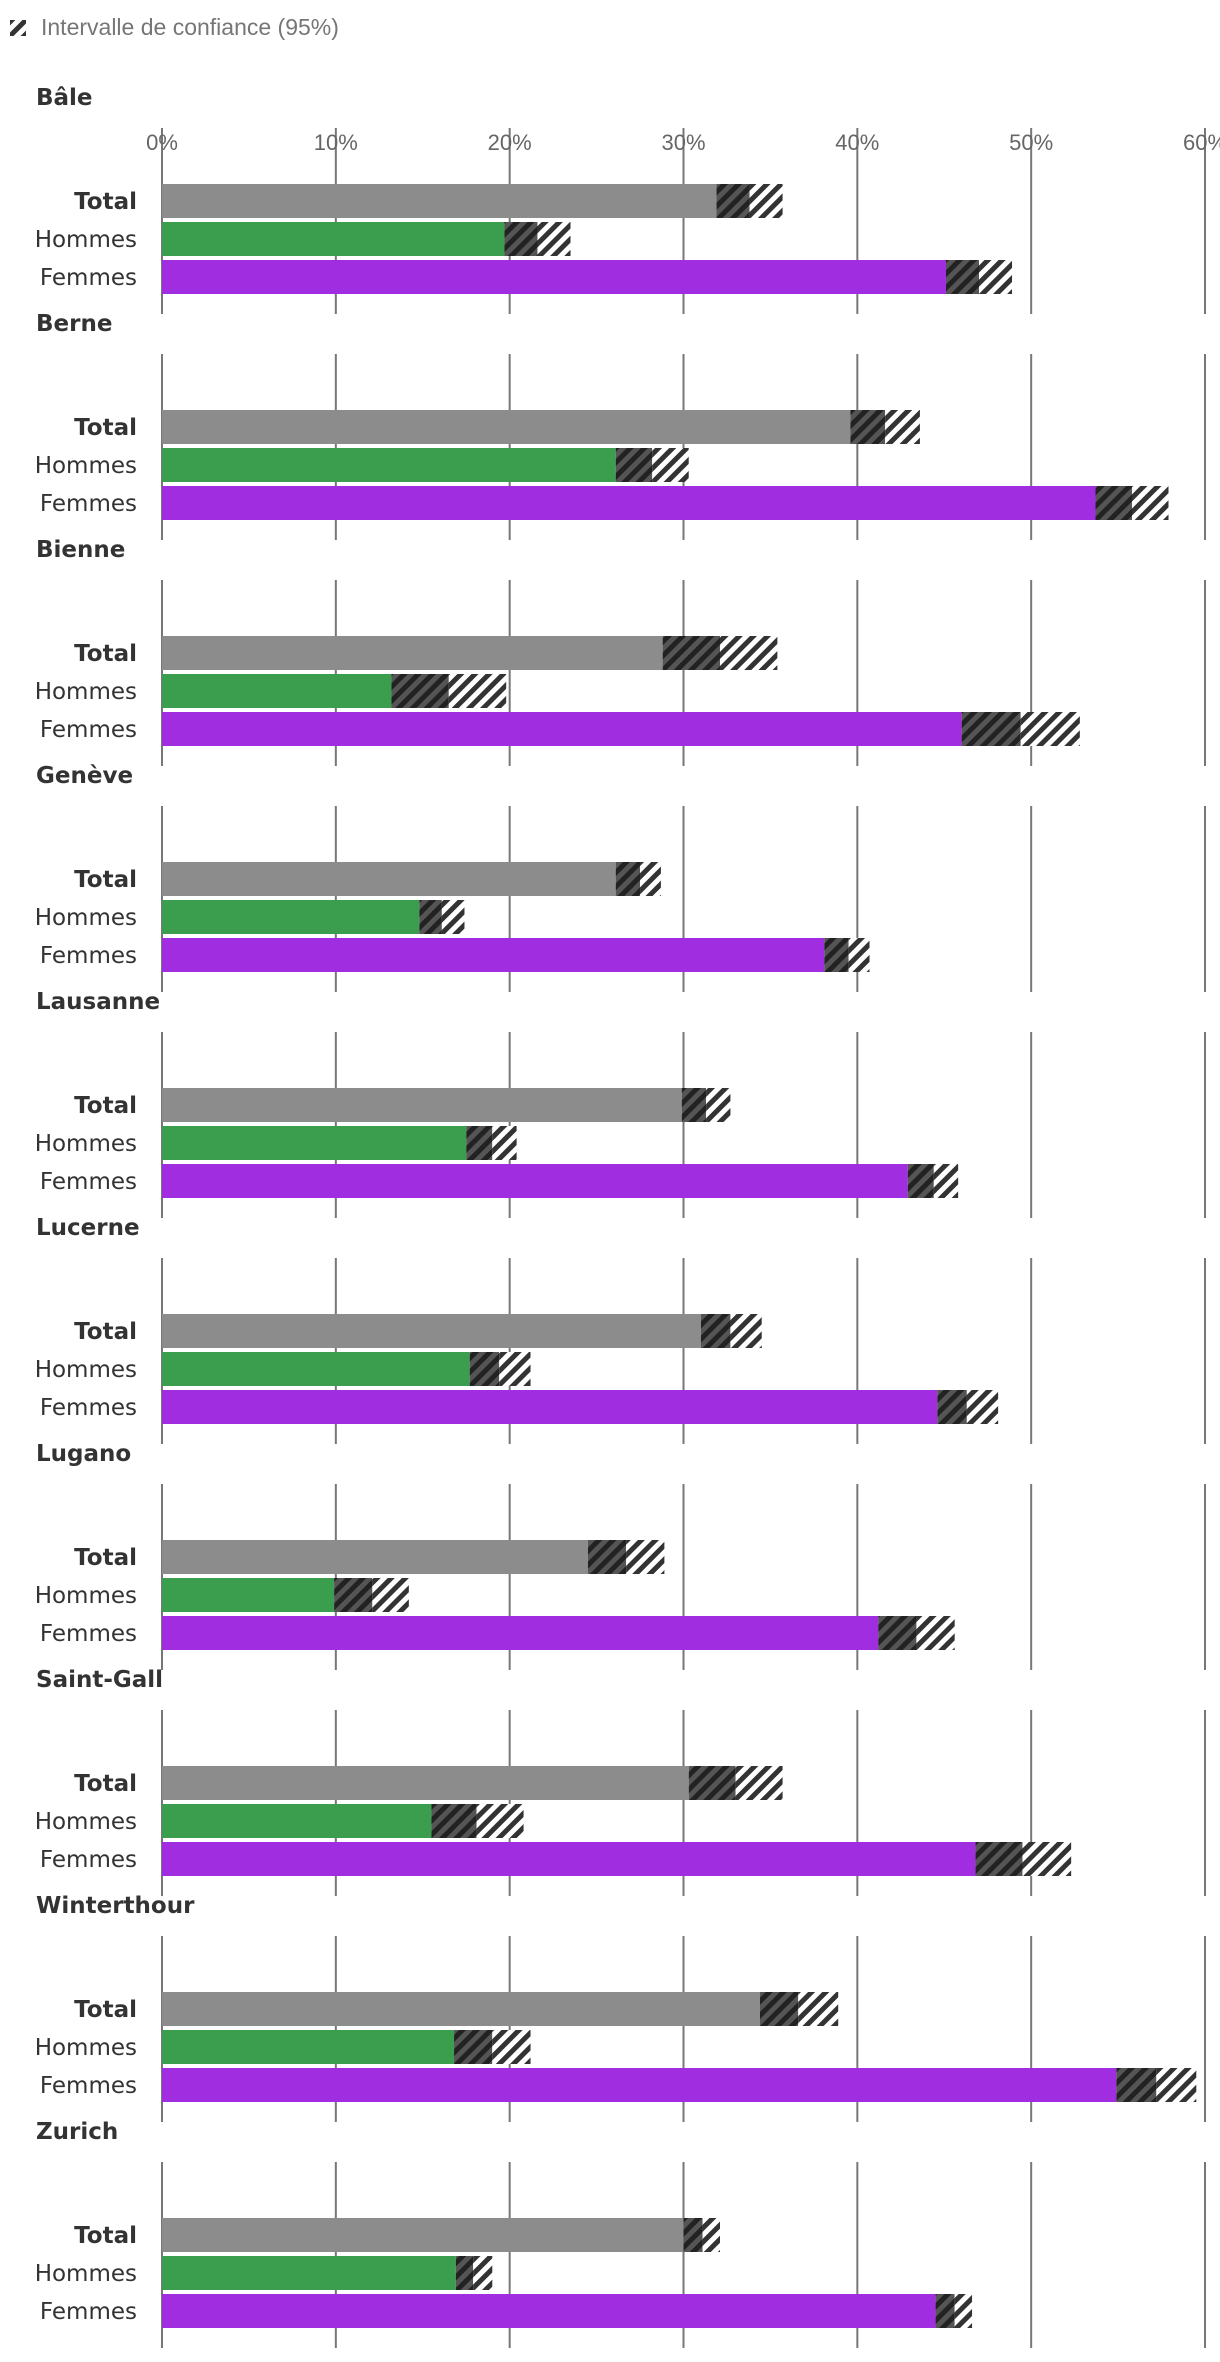  Describe the element at coordinates (857, 142) in the screenshot. I see `tick-label: 40%` at that location.